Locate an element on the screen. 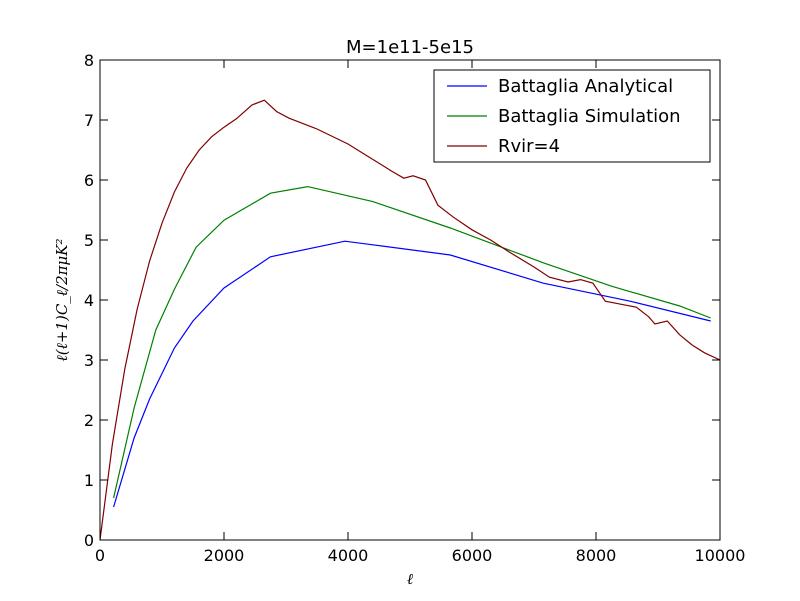 The image size is (800, 601). y-tick-label: 4 is located at coordinates (89, 300).